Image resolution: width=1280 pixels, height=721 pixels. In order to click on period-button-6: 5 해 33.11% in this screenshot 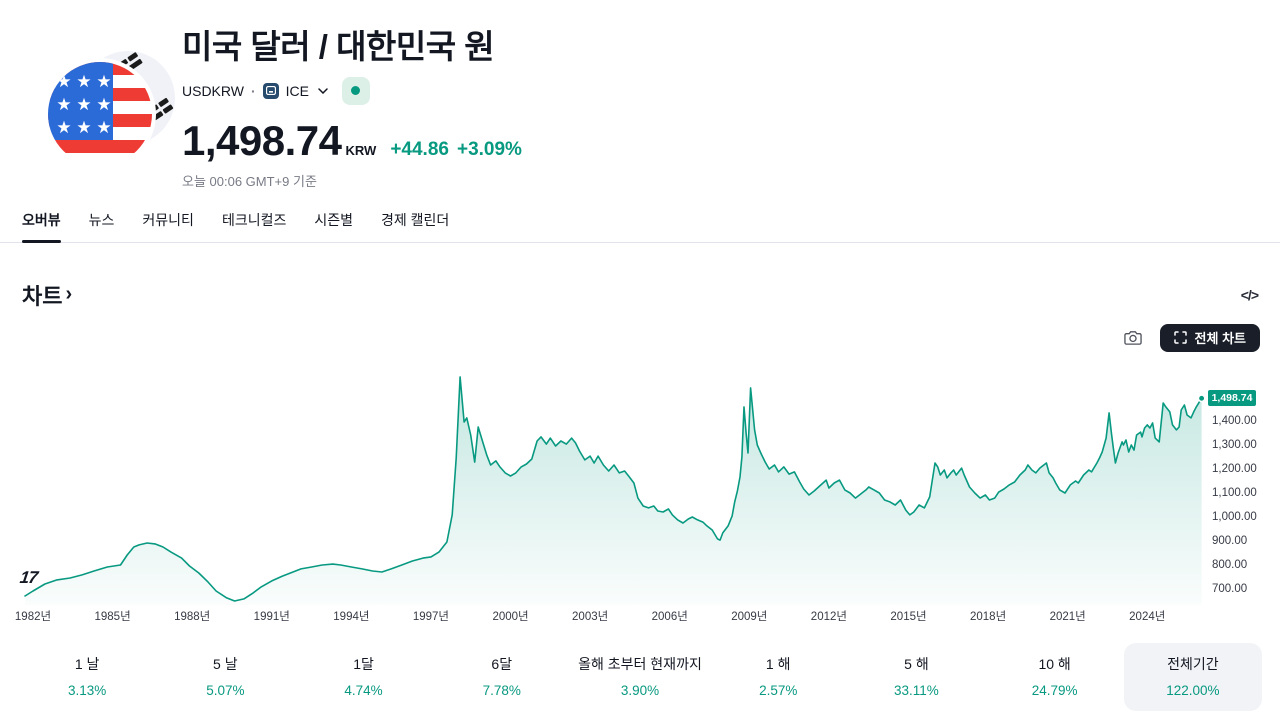, I will do `click(916, 677)`.